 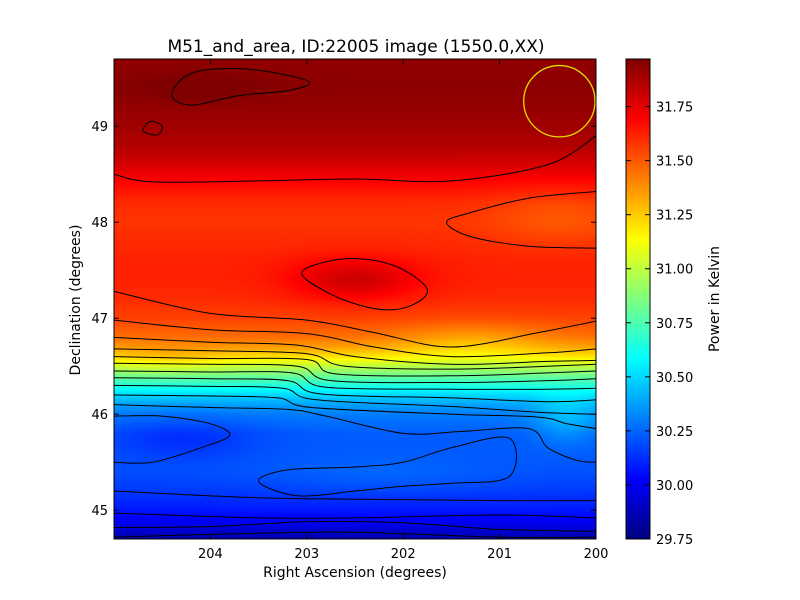 What do you see at coordinates (674, 324) in the screenshot?
I see `colorbar-tick-label: 30.75` at bounding box center [674, 324].